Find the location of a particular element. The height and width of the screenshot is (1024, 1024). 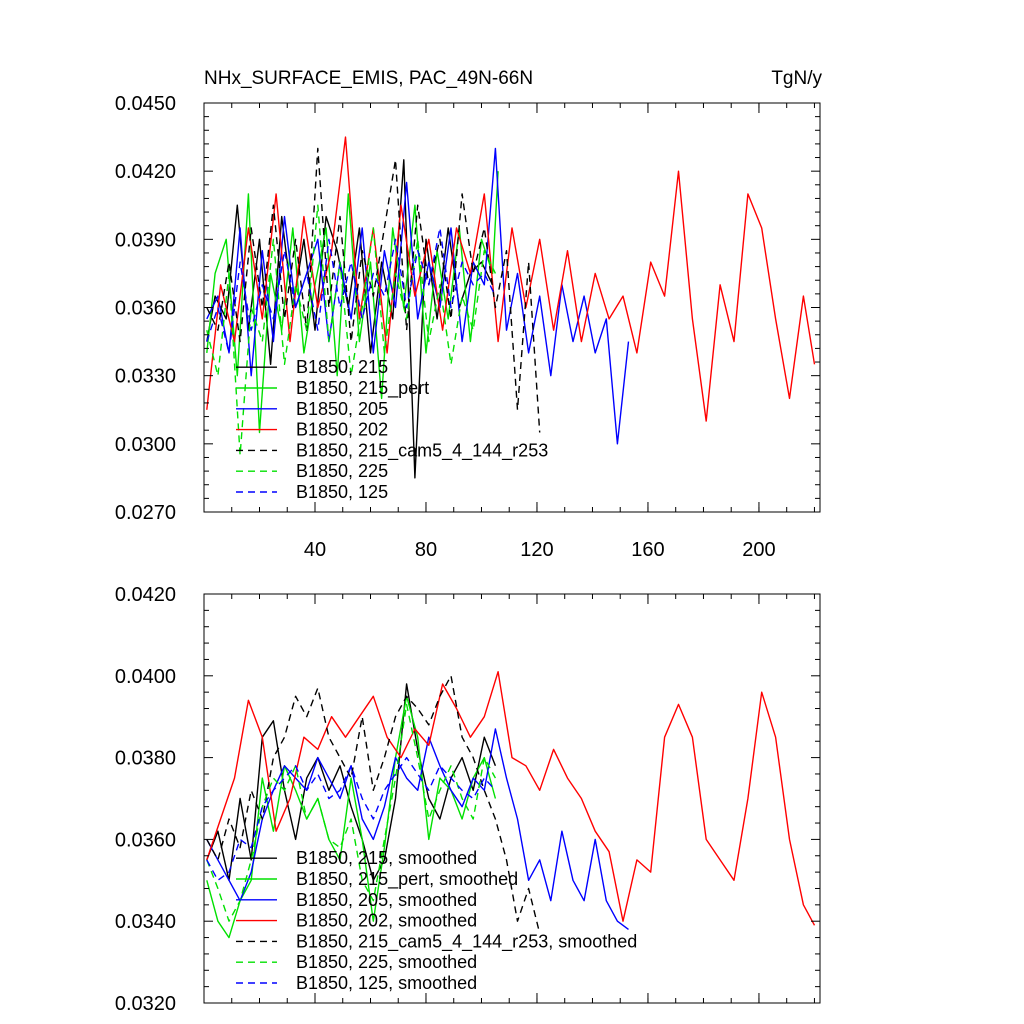

y-tick-label: 0.0380 is located at coordinates (145, 759).